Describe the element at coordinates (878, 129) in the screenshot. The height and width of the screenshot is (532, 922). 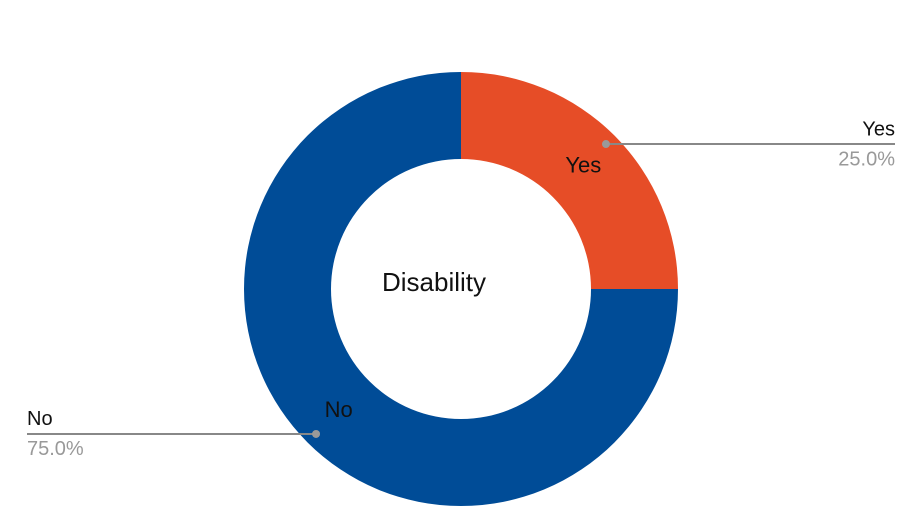
I see `legend-label: Yes` at that location.